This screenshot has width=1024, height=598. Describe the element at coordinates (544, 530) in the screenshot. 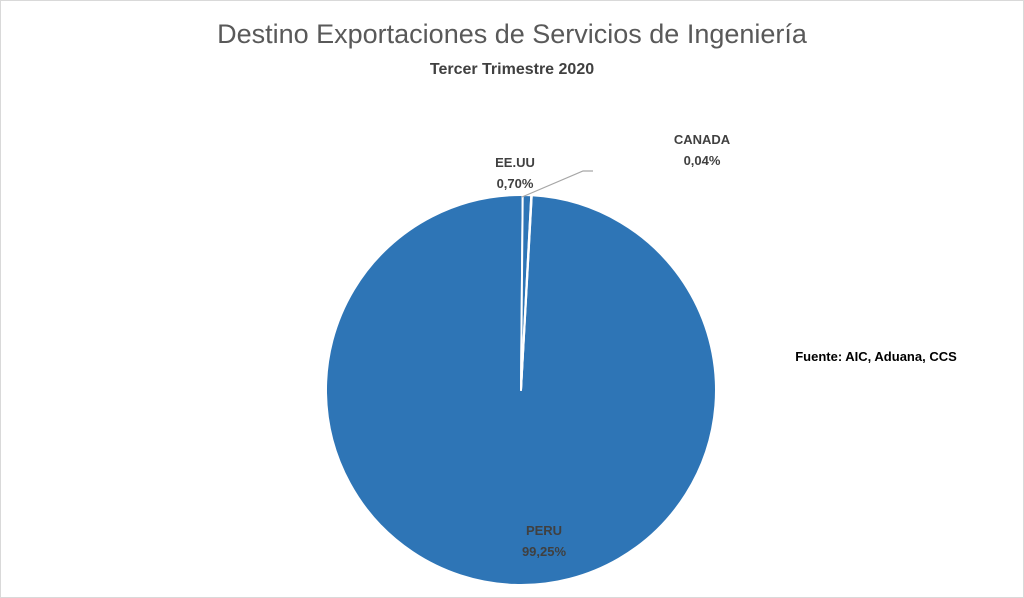

I see `label-category-peru: PERU` at that location.